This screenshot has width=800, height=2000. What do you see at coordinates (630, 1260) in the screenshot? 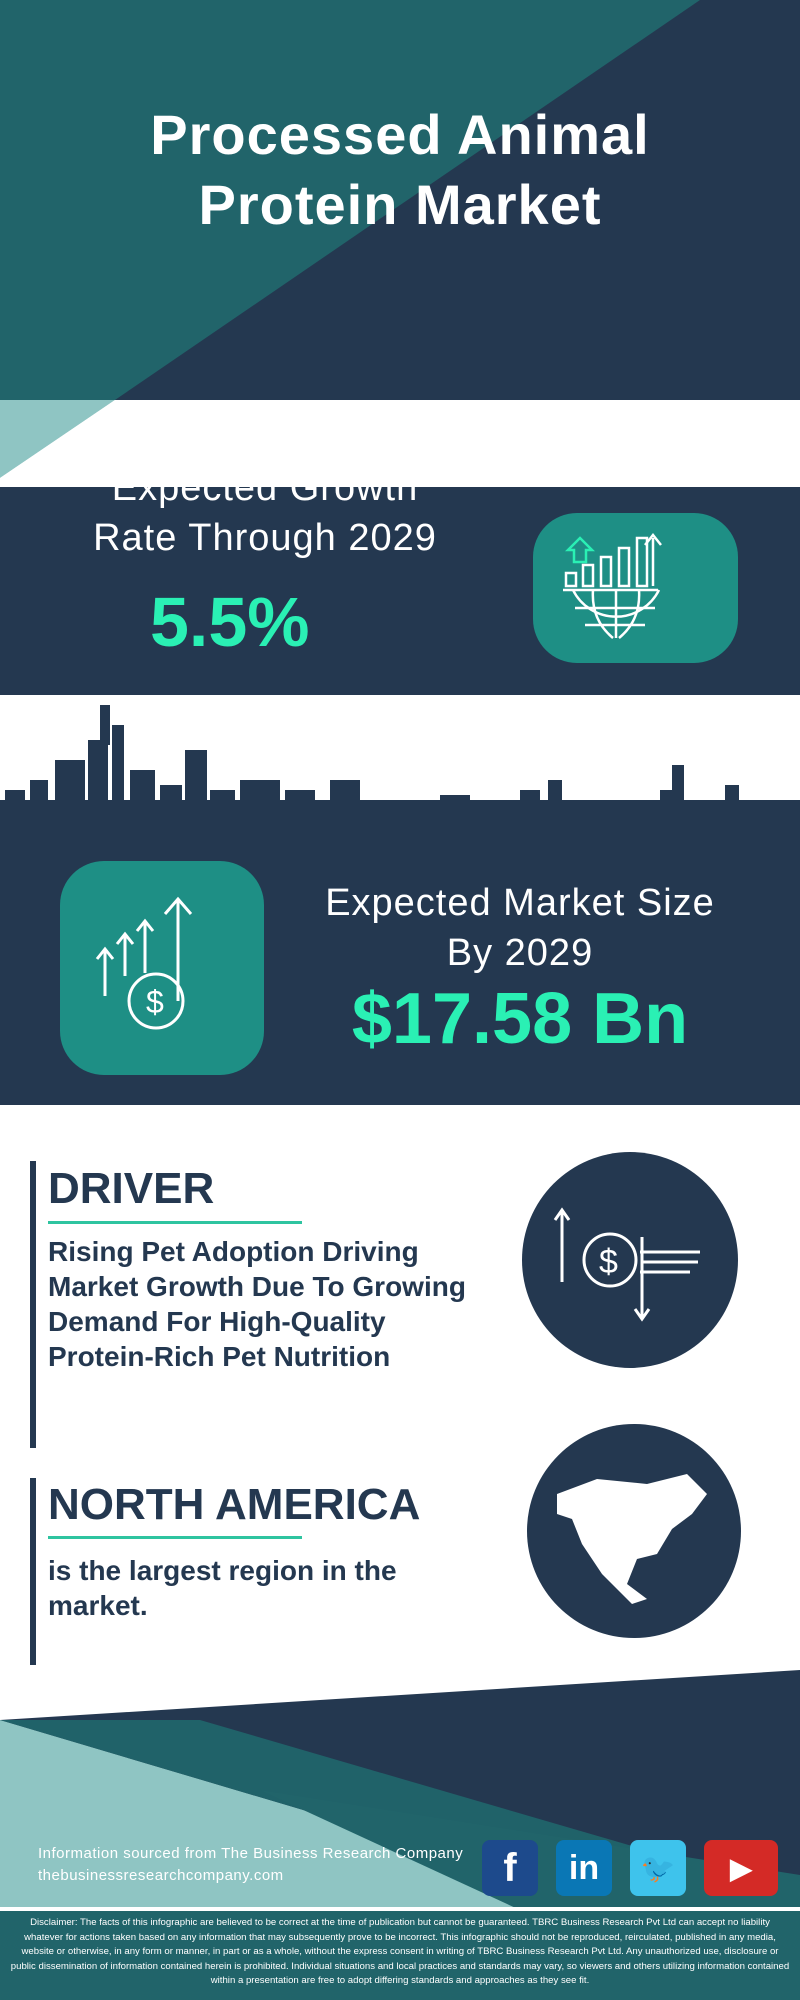
I see `dollar-exchange-icon: $` at bounding box center [630, 1260].